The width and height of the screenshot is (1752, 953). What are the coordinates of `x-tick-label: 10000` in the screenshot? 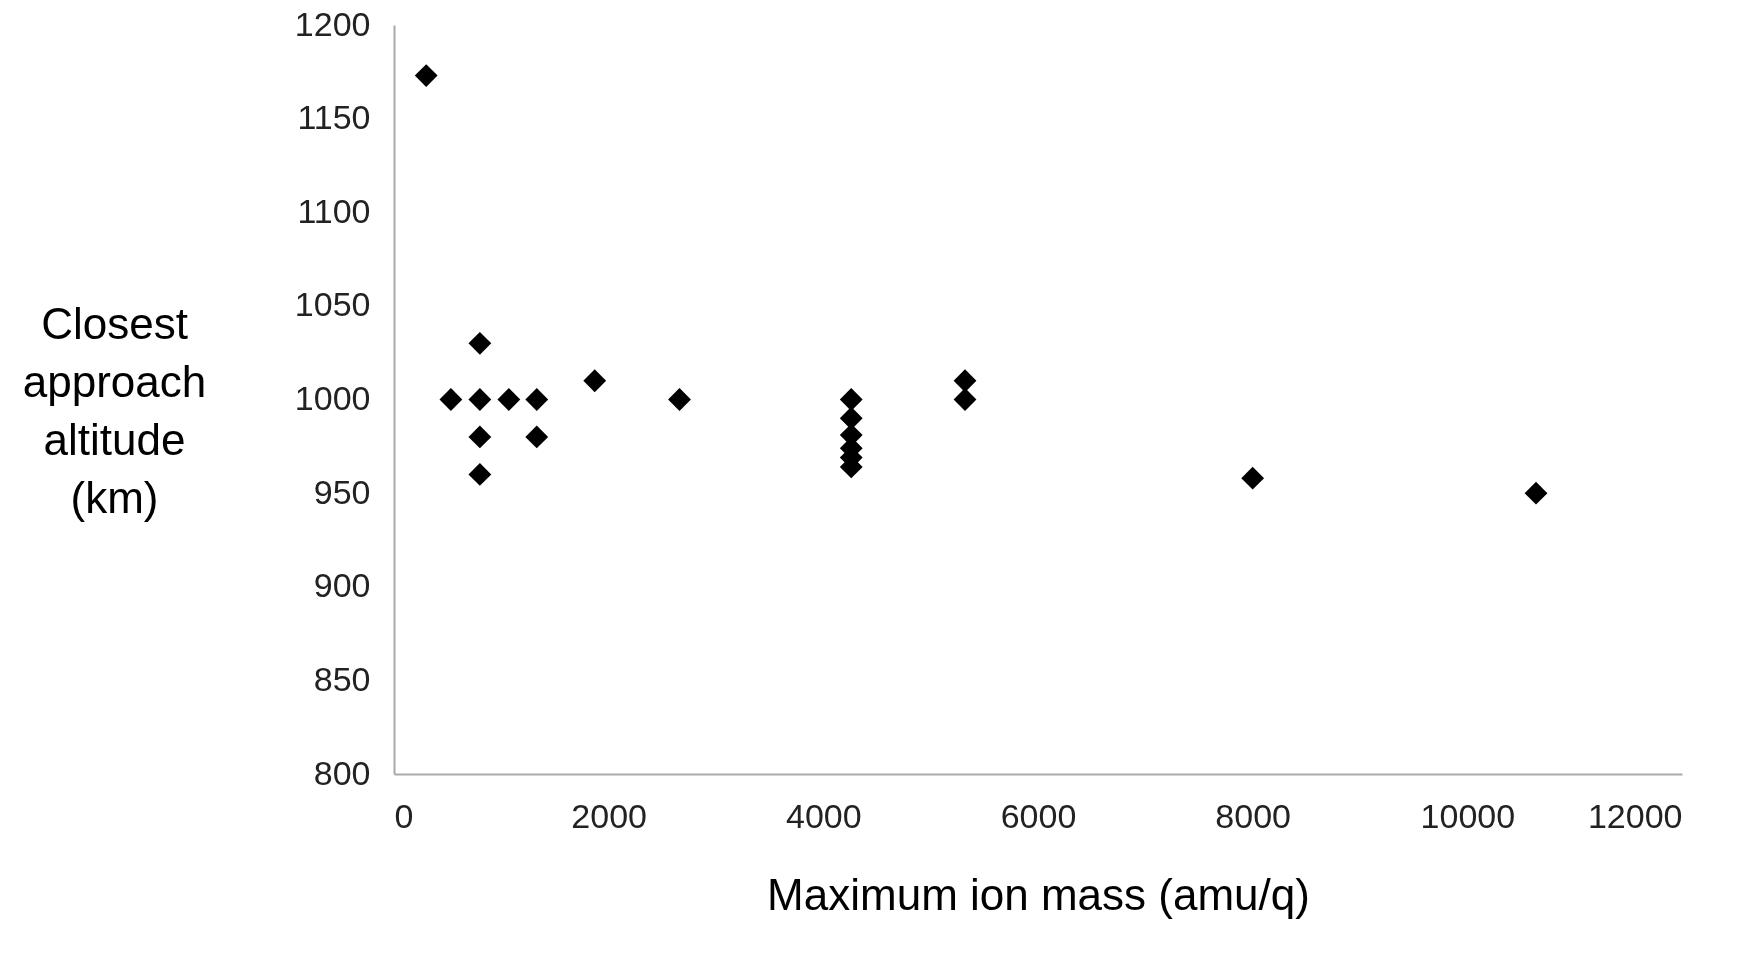 It's located at (1468, 815).